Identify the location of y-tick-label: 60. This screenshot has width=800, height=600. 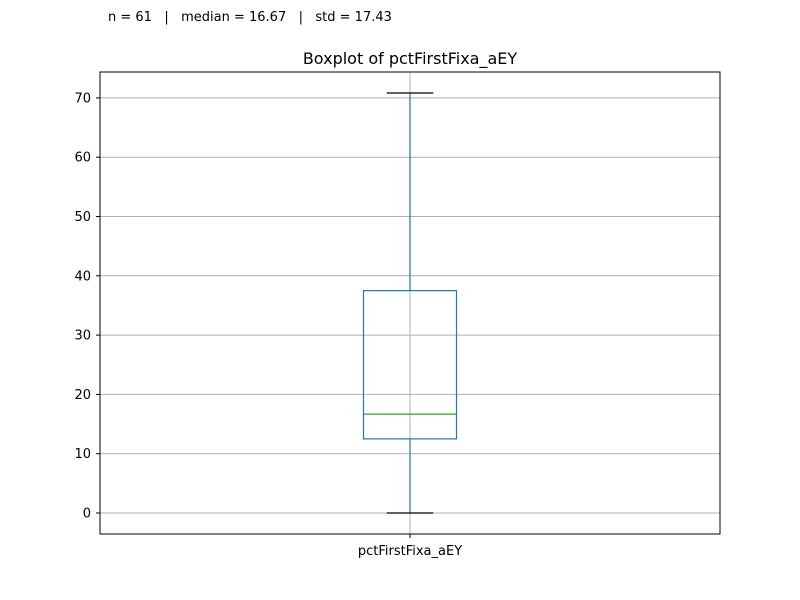
(82, 158).